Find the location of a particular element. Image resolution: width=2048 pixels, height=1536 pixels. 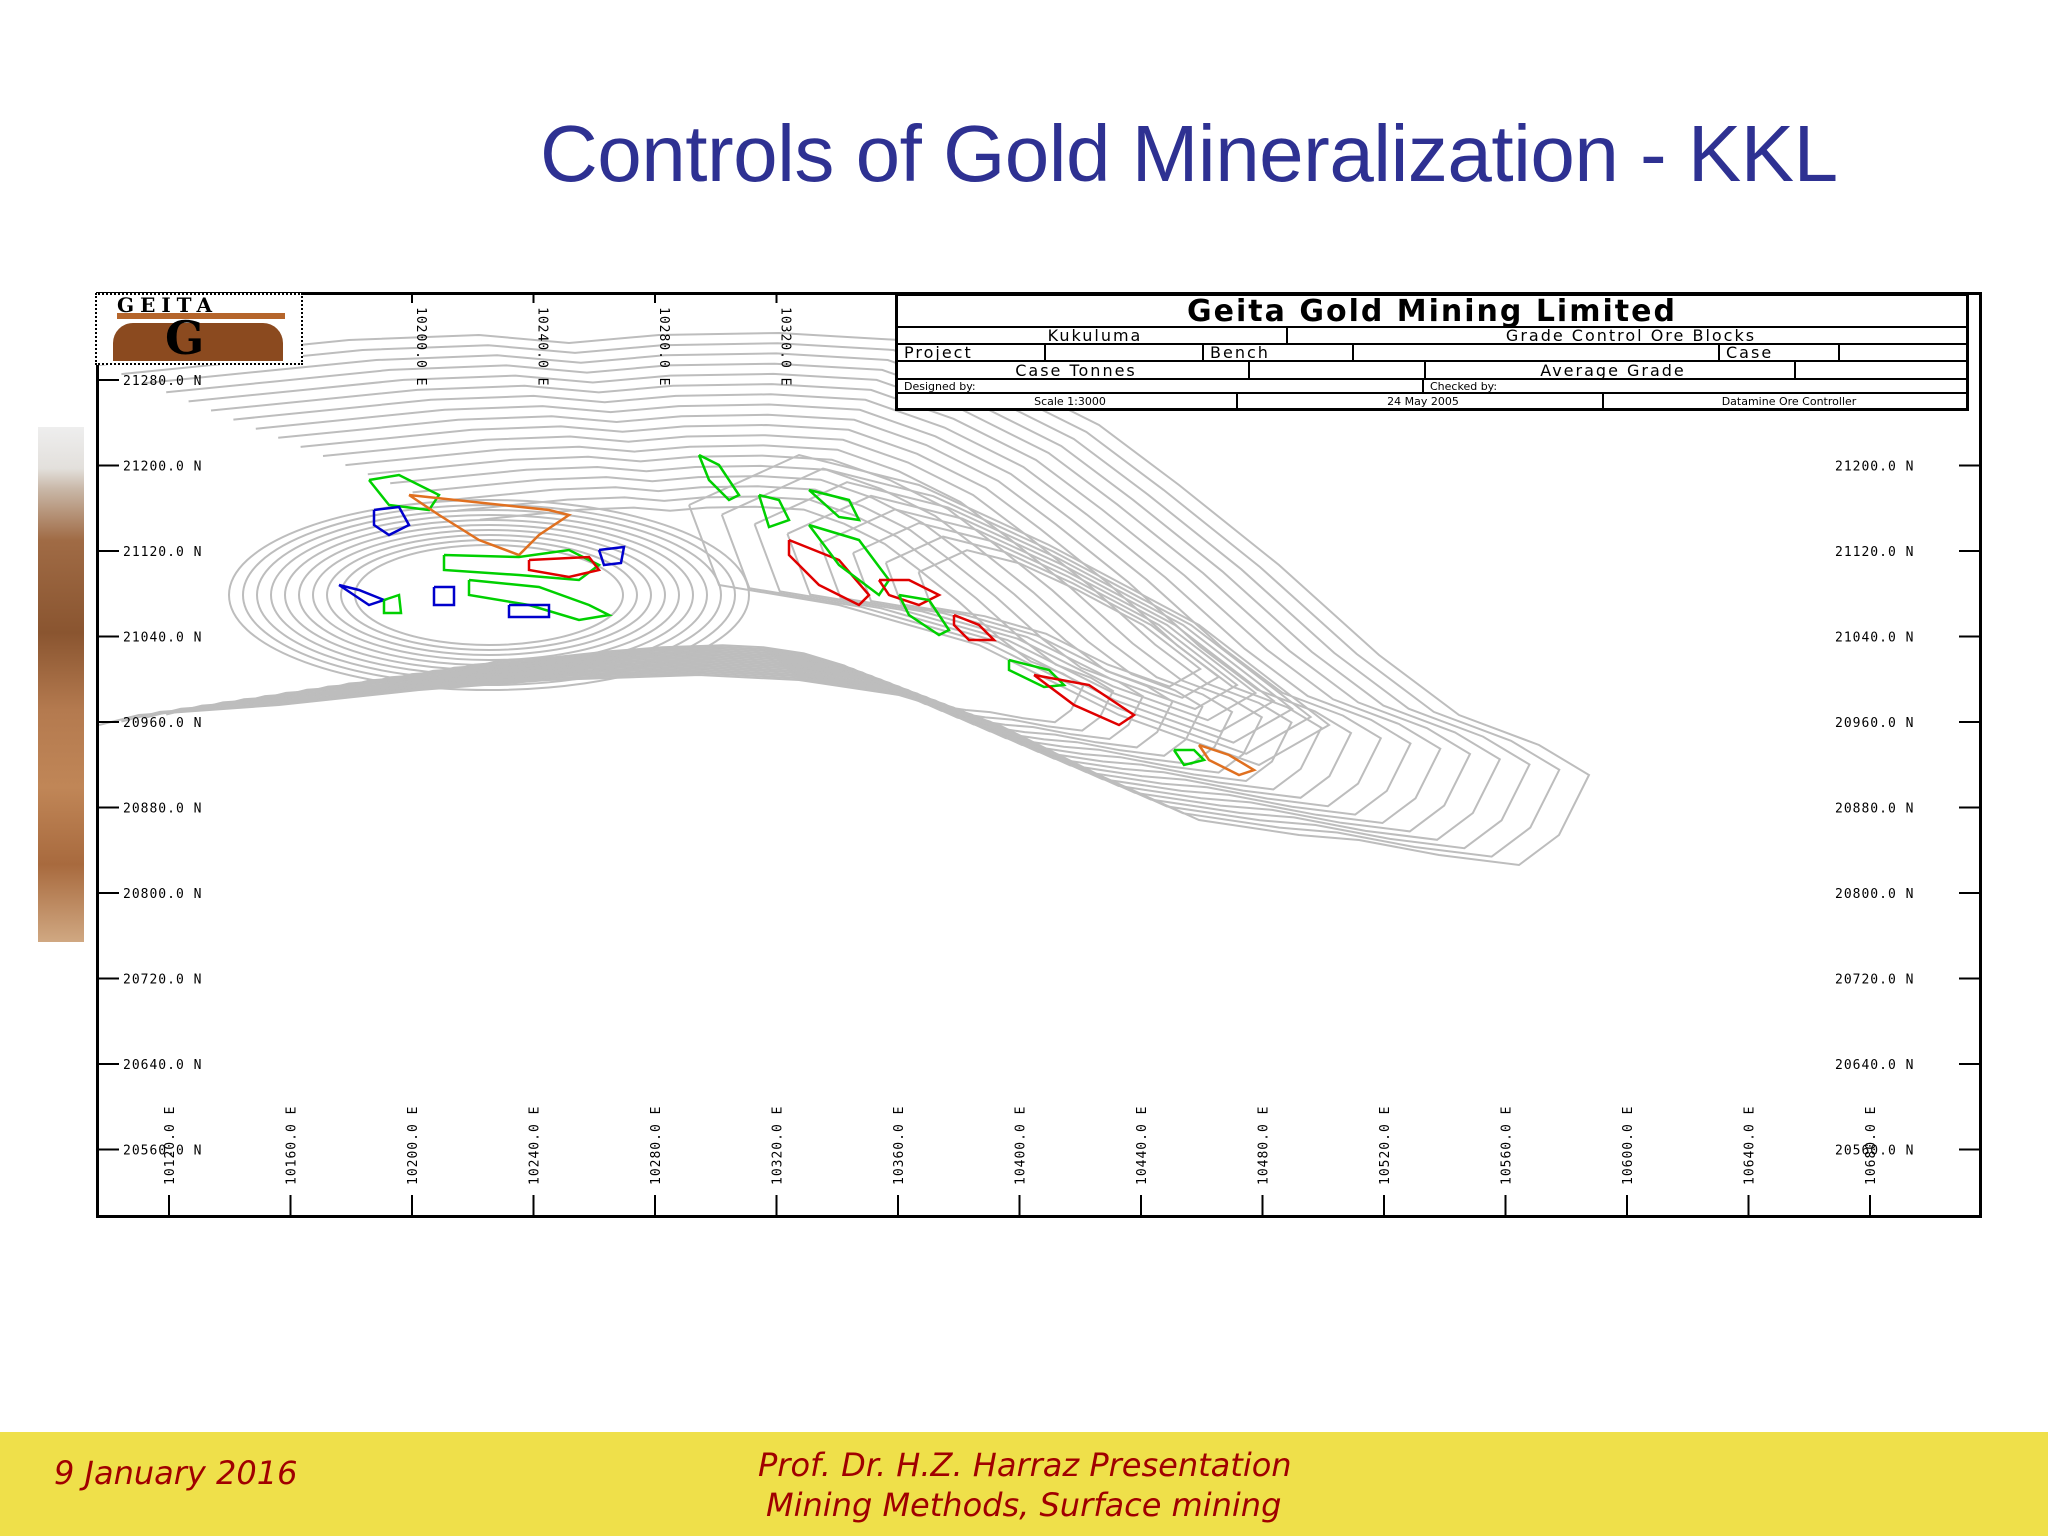

average-grade-value is located at coordinates (1882, 370).